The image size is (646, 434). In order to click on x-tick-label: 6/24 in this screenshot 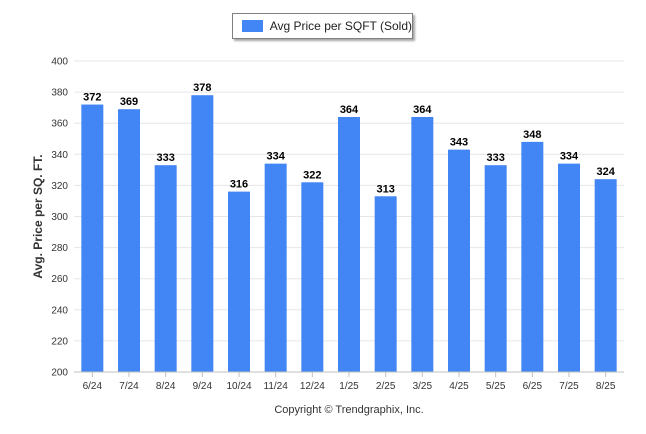, I will do `click(93, 386)`.